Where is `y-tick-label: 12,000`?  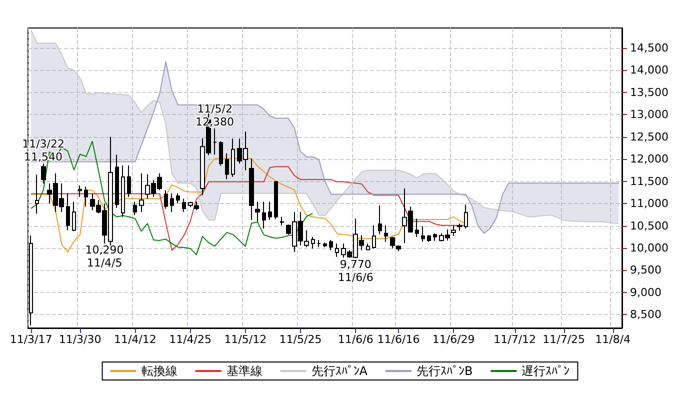
y-tick-label: 12,000 is located at coordinates (649, 159).